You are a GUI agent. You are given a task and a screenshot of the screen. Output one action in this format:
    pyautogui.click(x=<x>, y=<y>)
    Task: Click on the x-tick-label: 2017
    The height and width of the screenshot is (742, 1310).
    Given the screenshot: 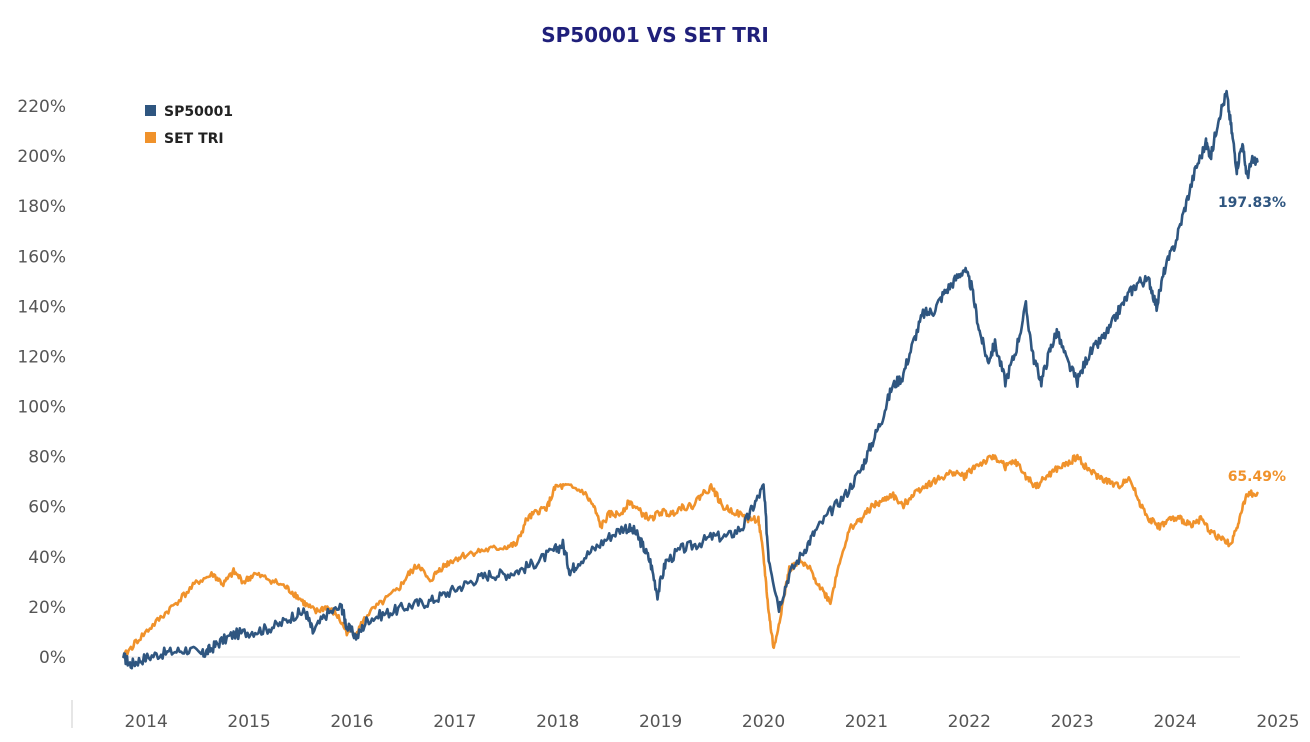 What is the action you would take?
    pyautogui.click(x=454, y=722)
    